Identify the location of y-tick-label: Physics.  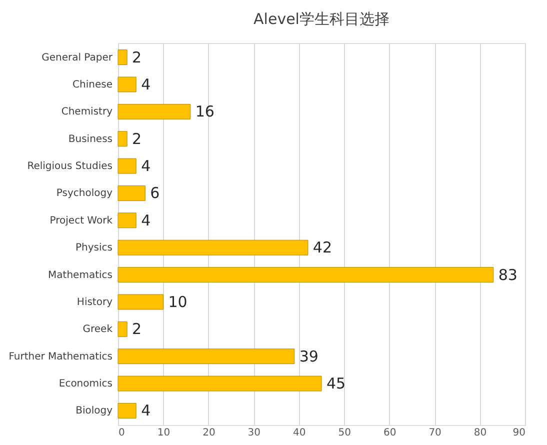
(94, 248).